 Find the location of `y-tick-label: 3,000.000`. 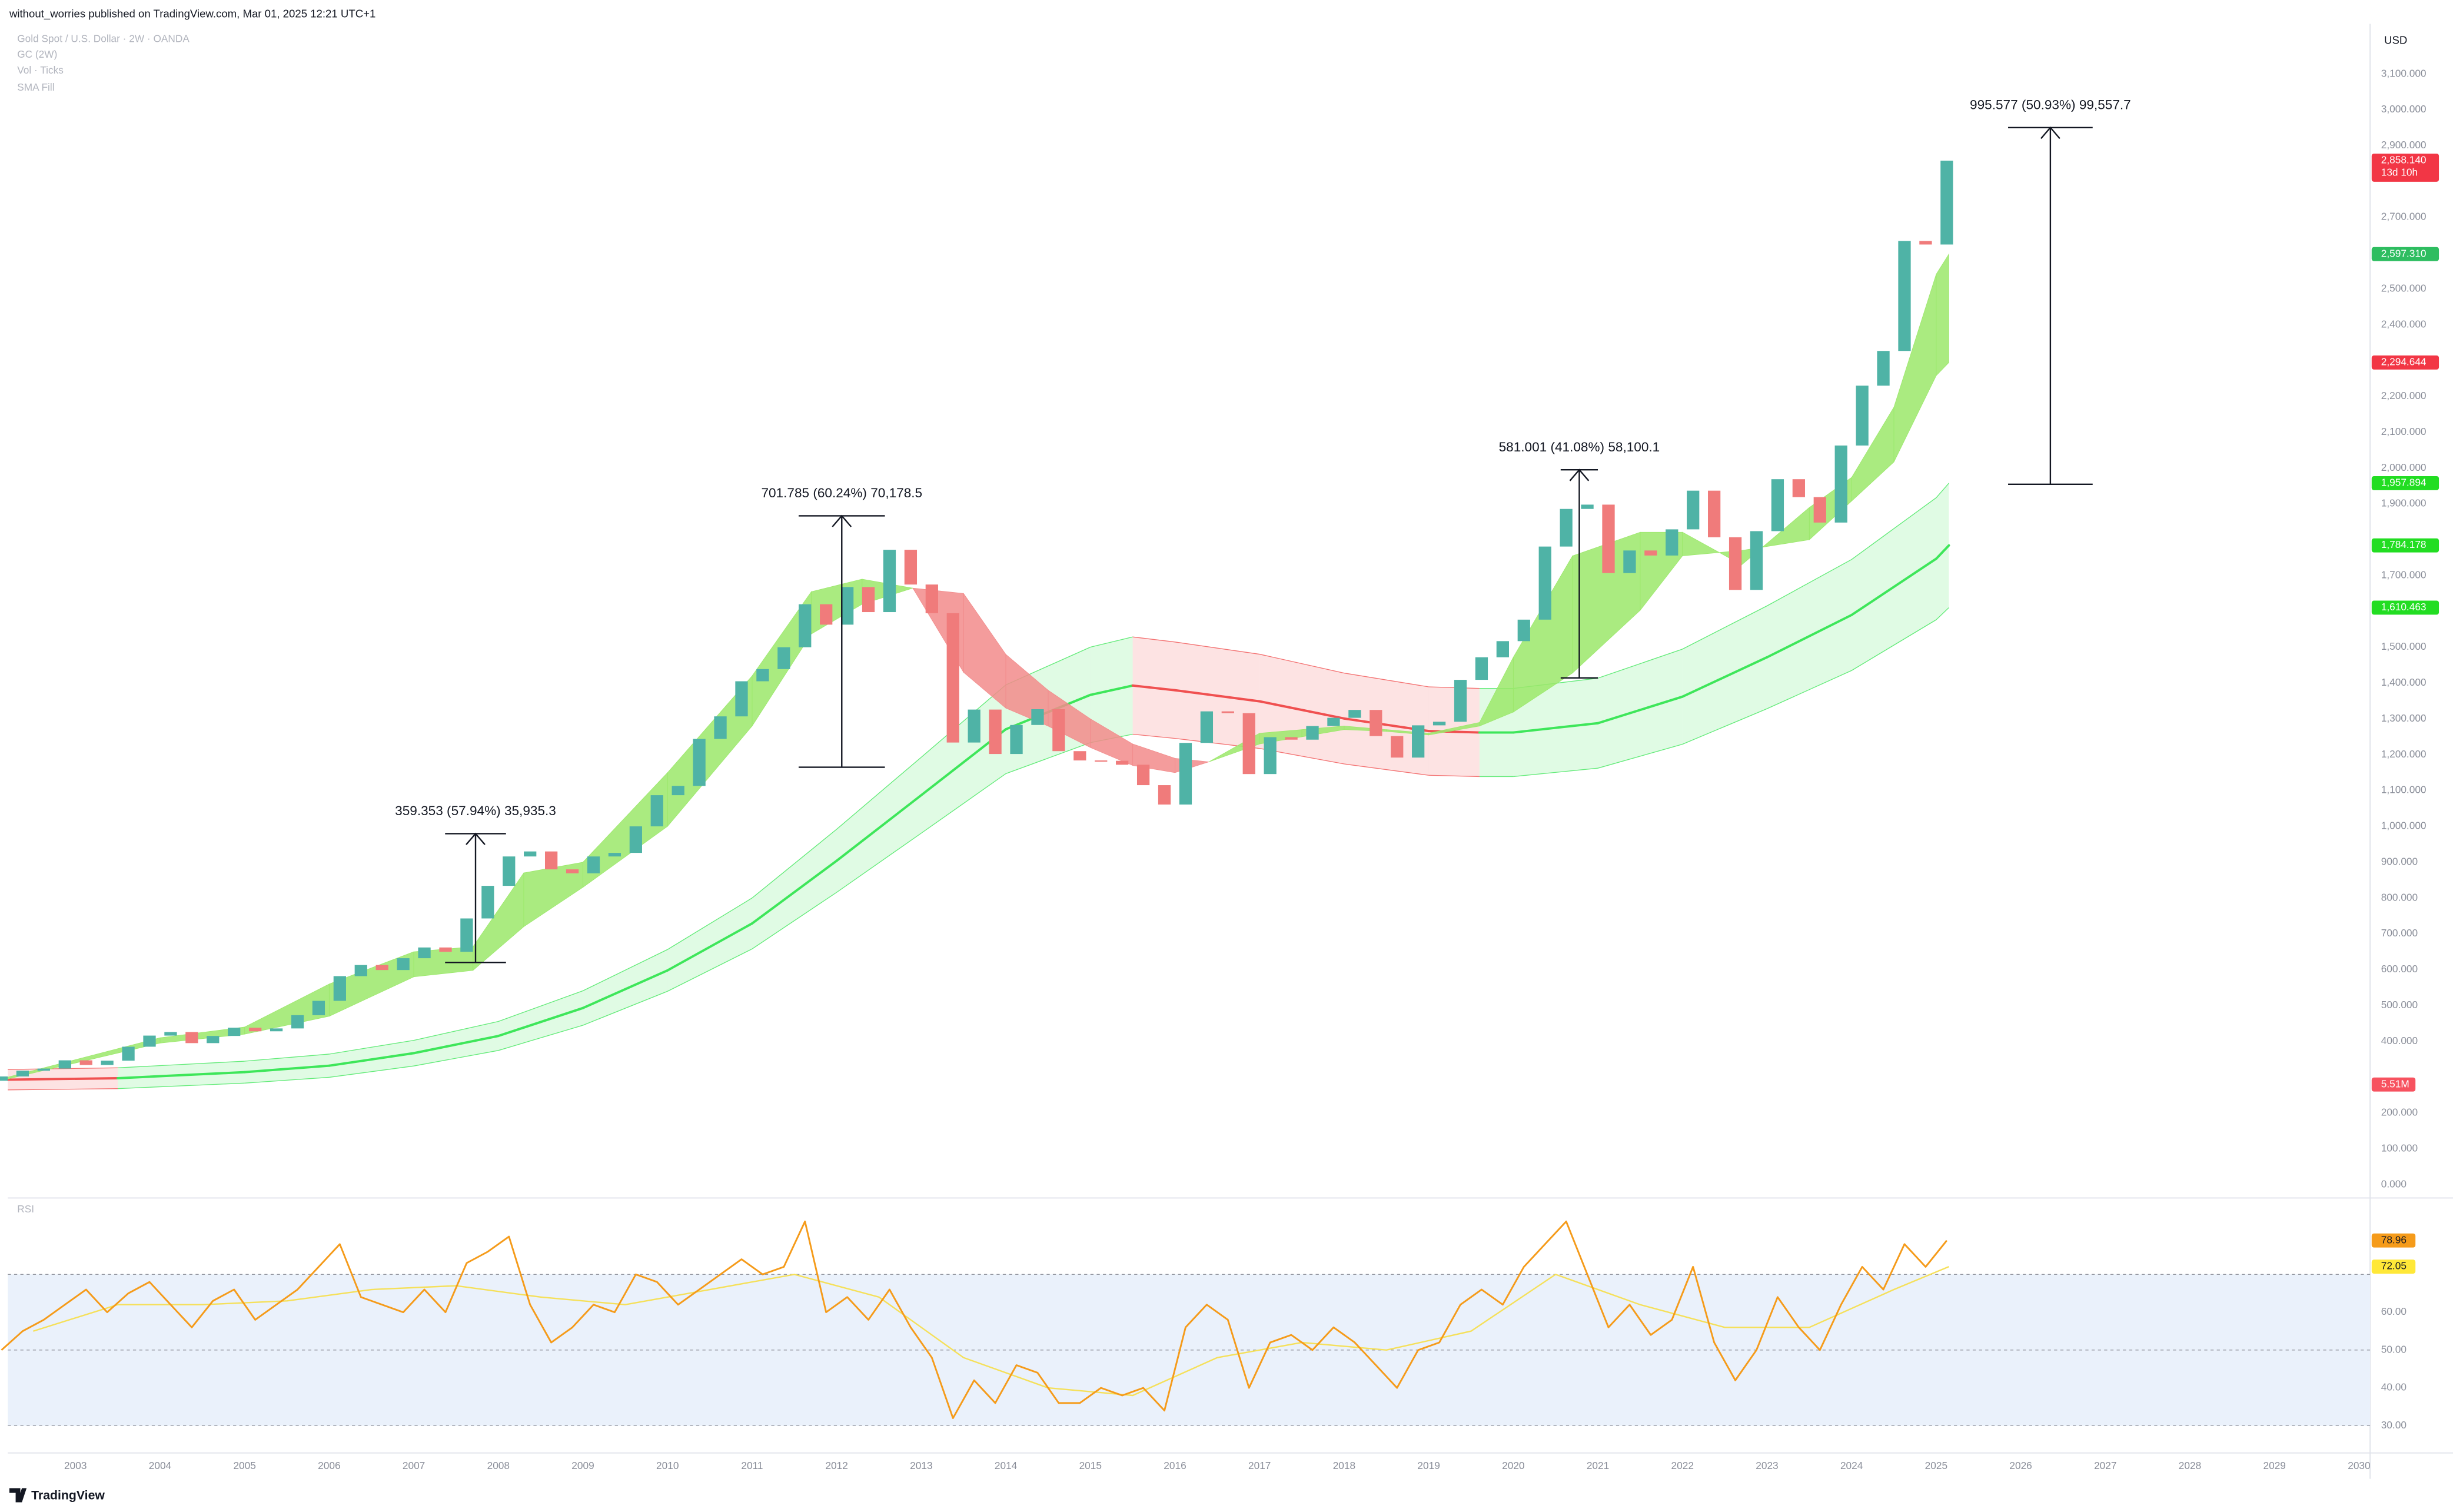

y-tick-label: 3,000.000 is located at coordinates (2404, 109).